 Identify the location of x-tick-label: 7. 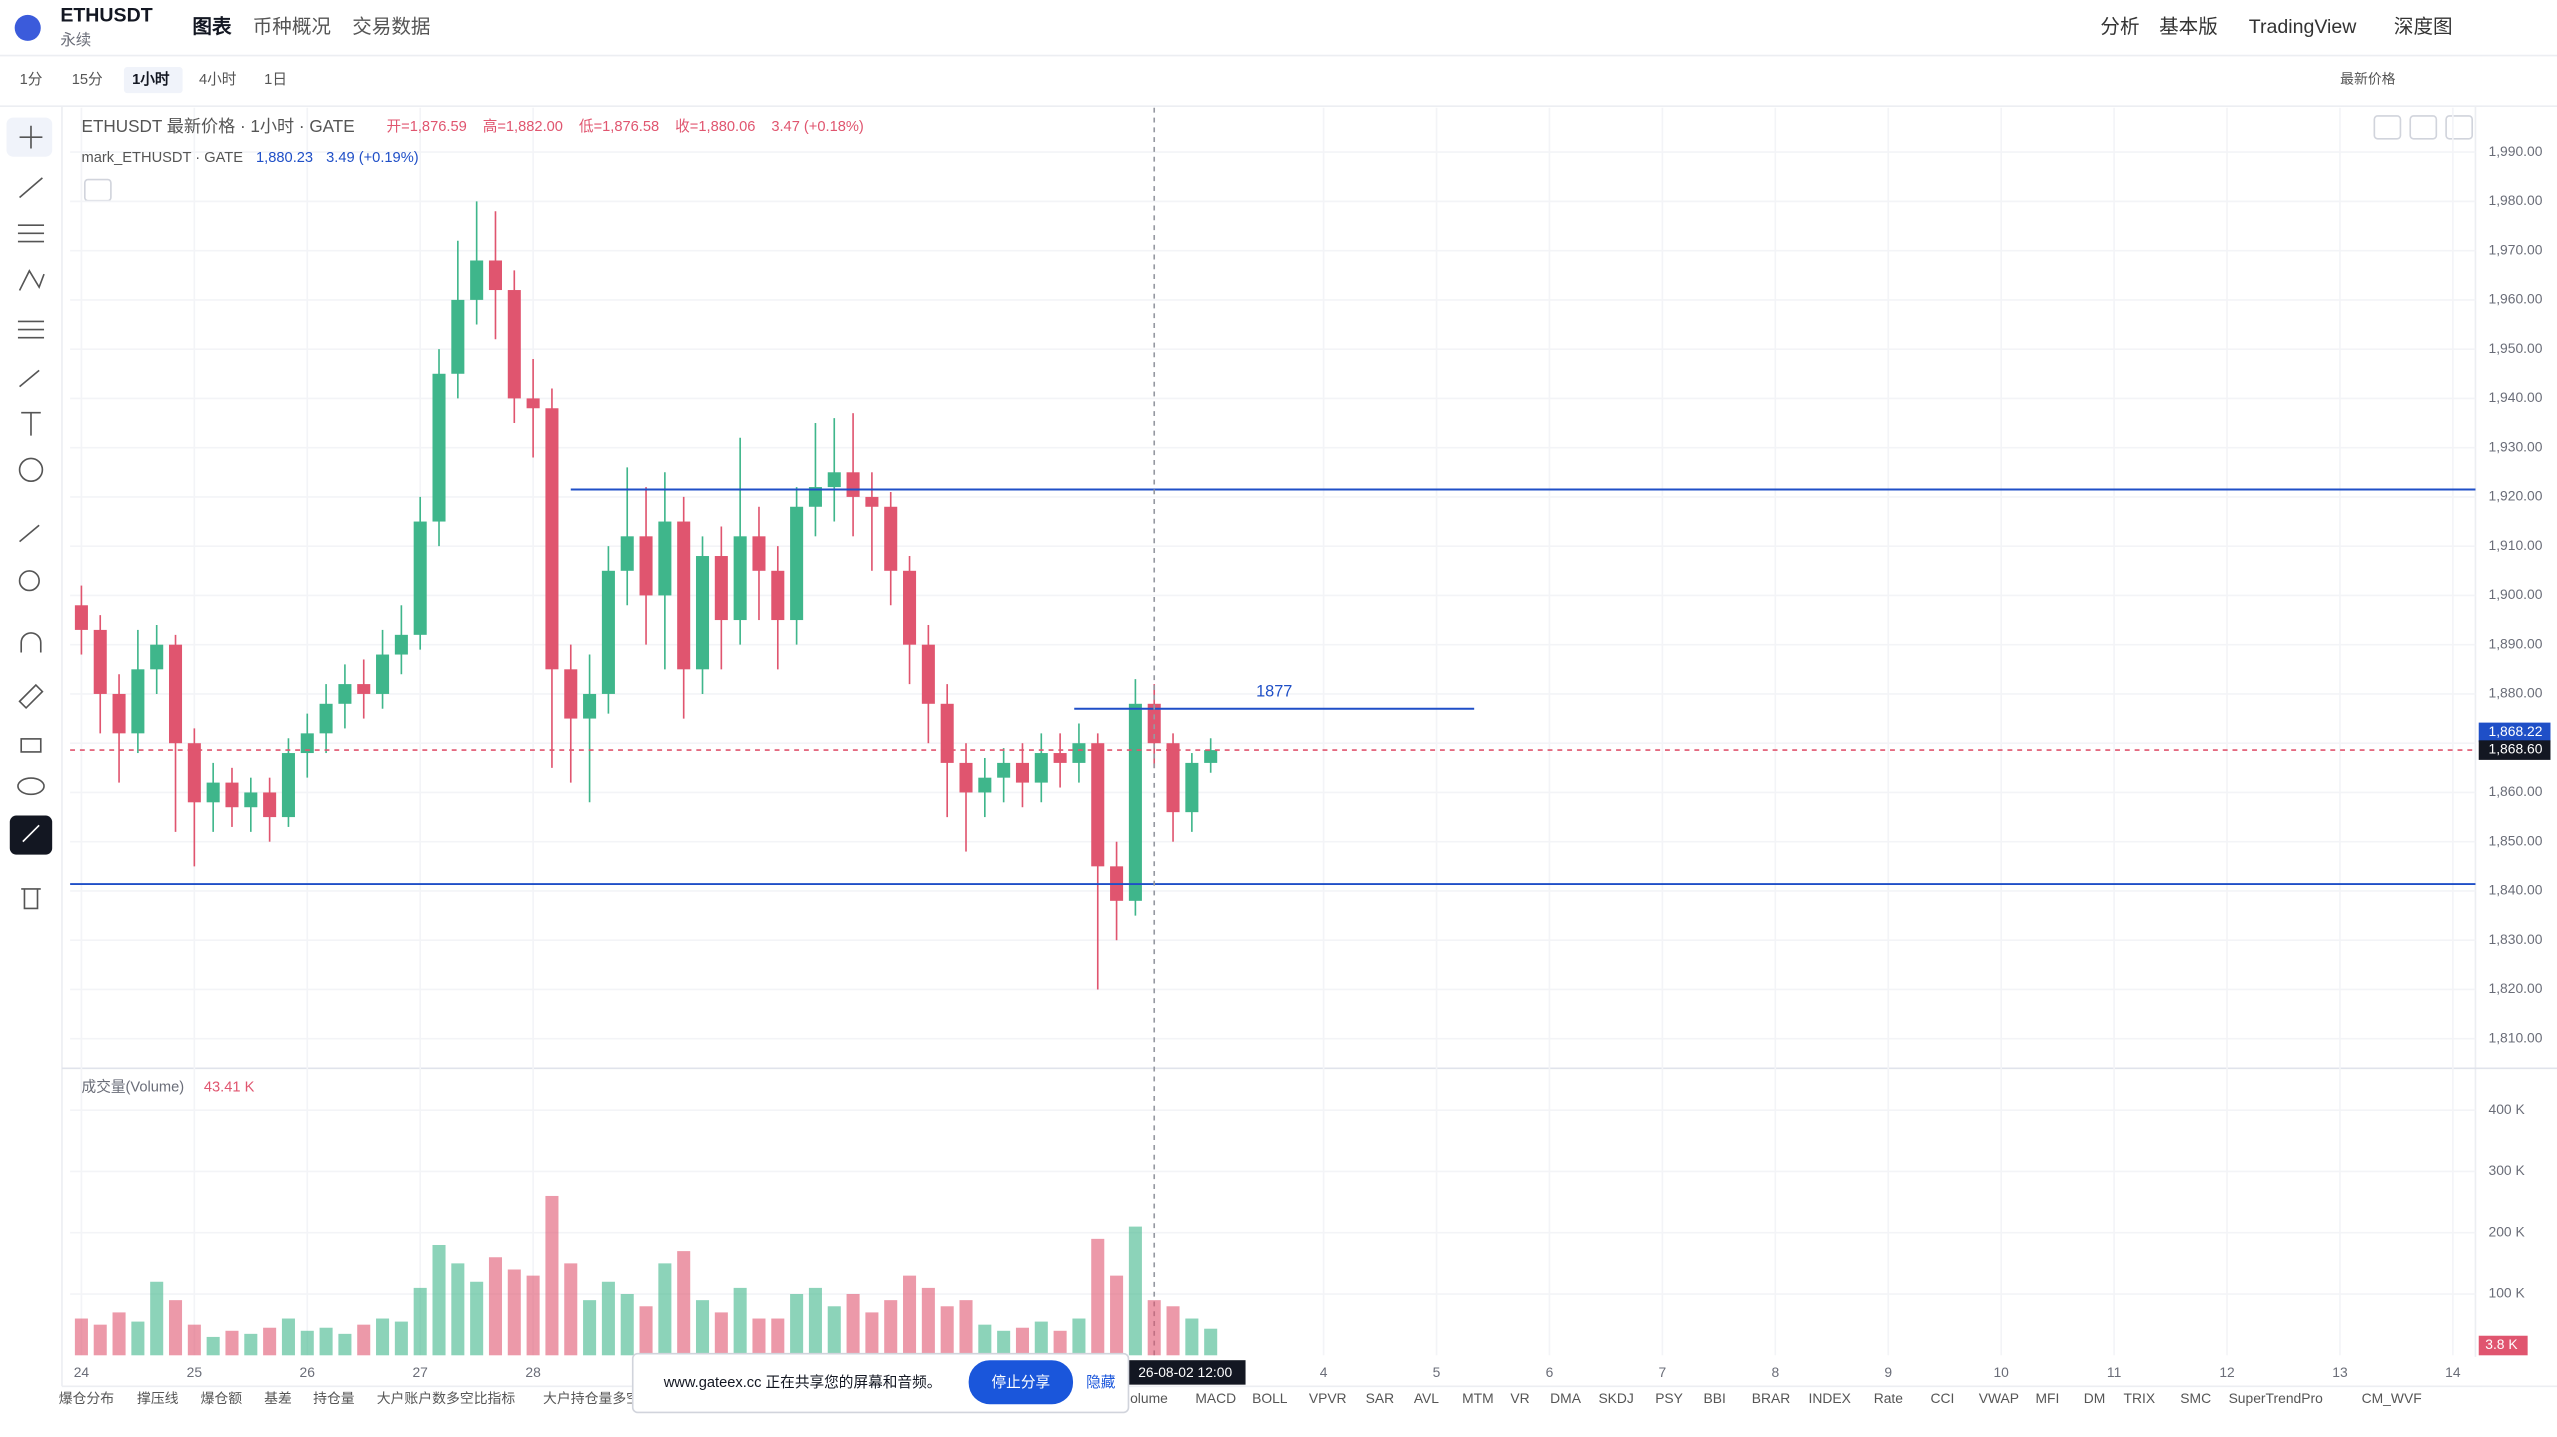
(1663, 1372).